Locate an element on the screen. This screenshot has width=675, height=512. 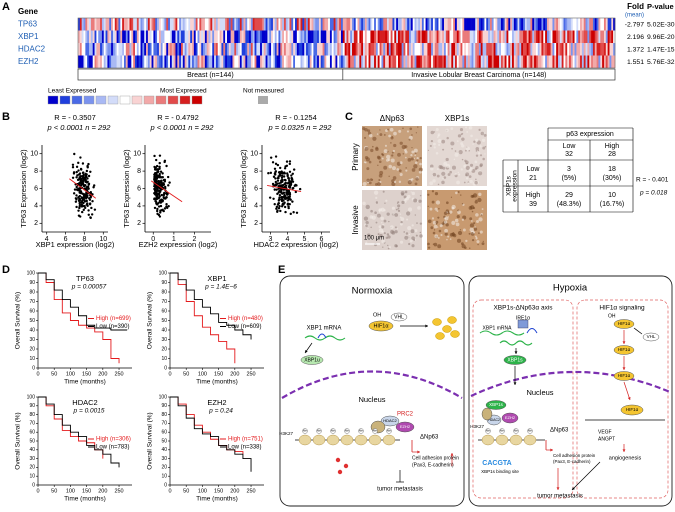
x-tick-label: 8 is located at coordinates (84, 239).